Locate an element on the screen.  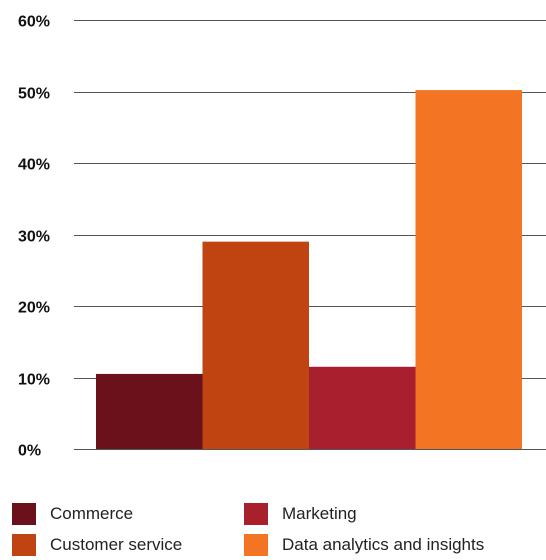
bar-marketing is located at coordinates (362, 407).